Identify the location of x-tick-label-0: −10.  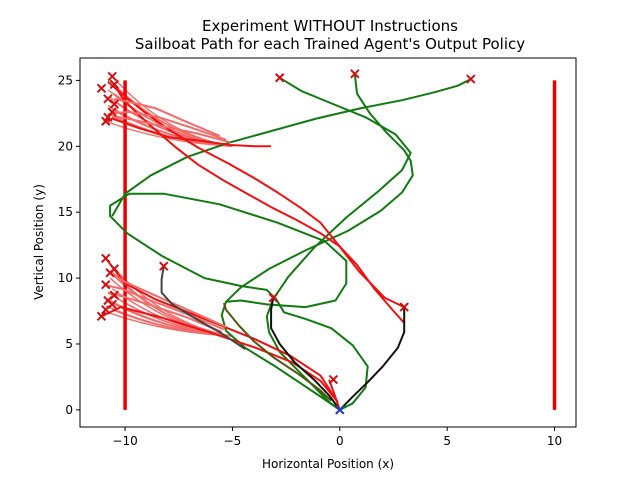
(124, 441).